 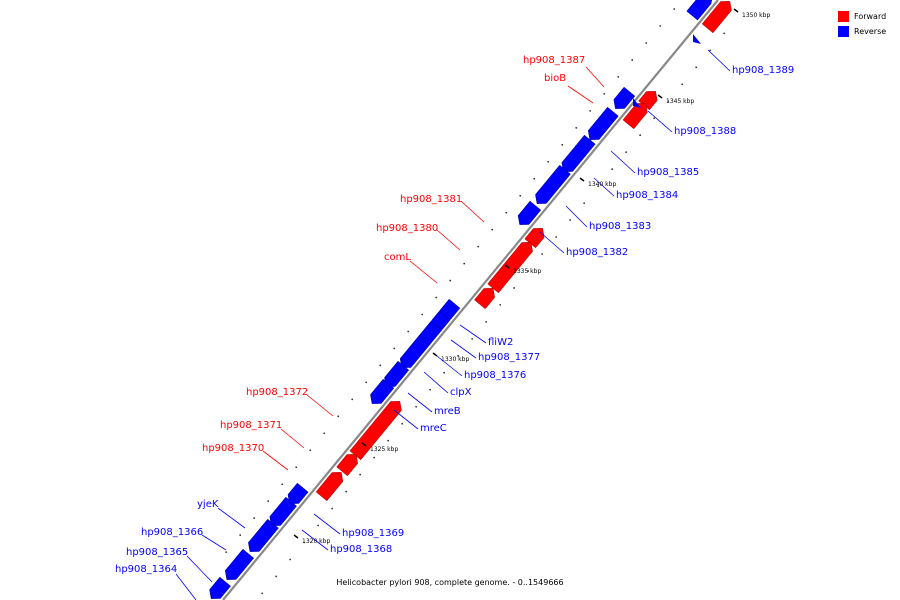 What do you see at coordinates (870, 31) in the screenshot?
I see `legend-label-reverse: Reverse` at bounding box center [870, 31].